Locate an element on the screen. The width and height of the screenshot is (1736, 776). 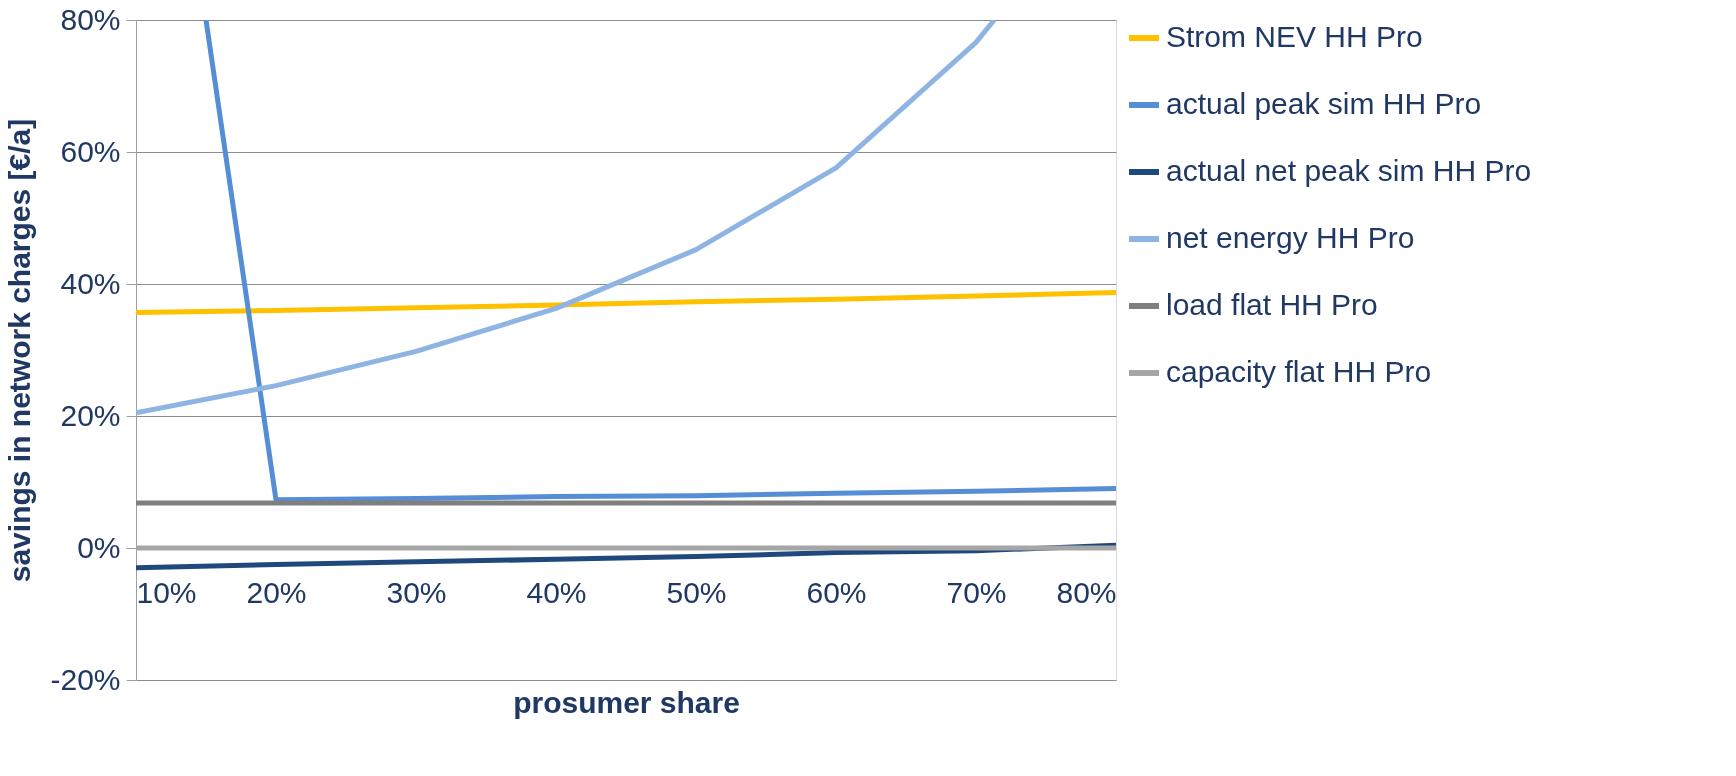
x-tick-label: 10% is located at coordinates (166, 592).